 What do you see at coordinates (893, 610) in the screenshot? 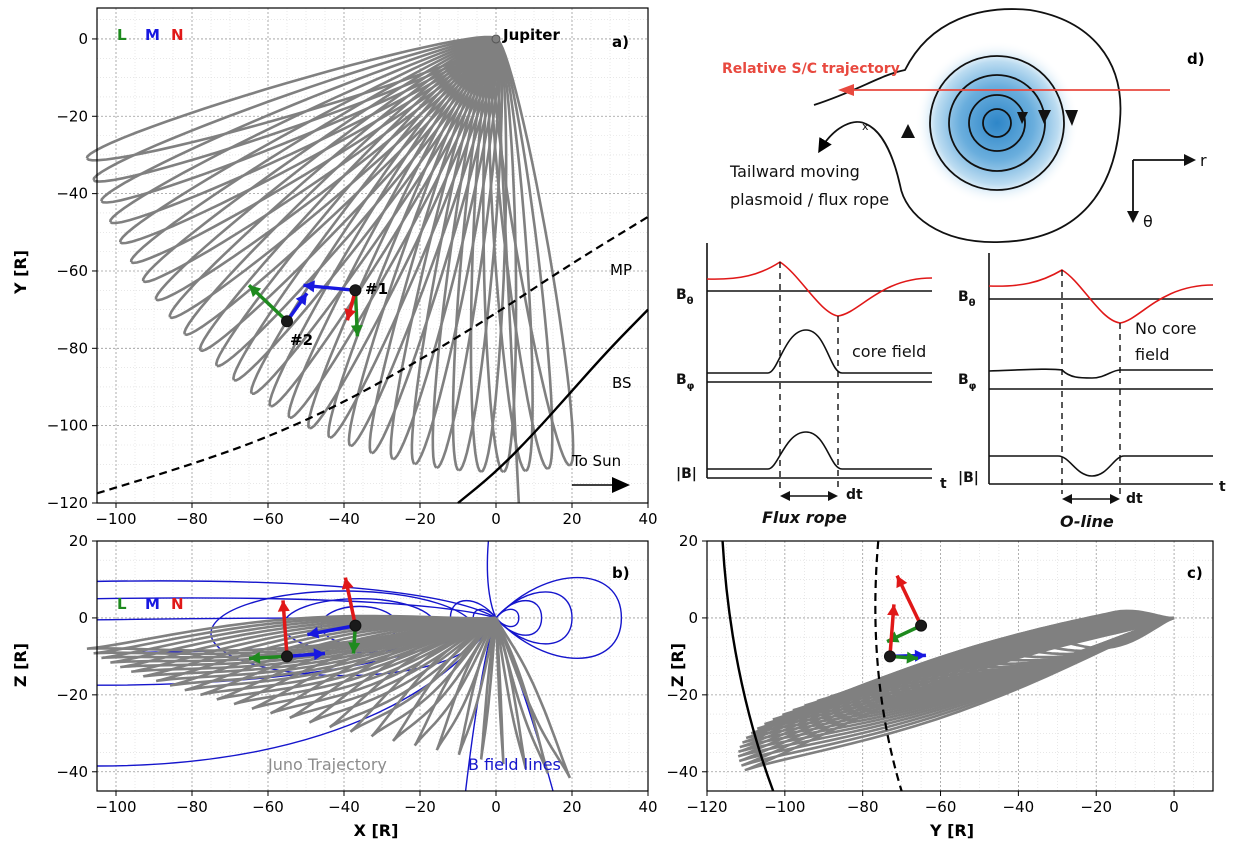
I see `c-event2-n-head` at bounding box center [893, 610].